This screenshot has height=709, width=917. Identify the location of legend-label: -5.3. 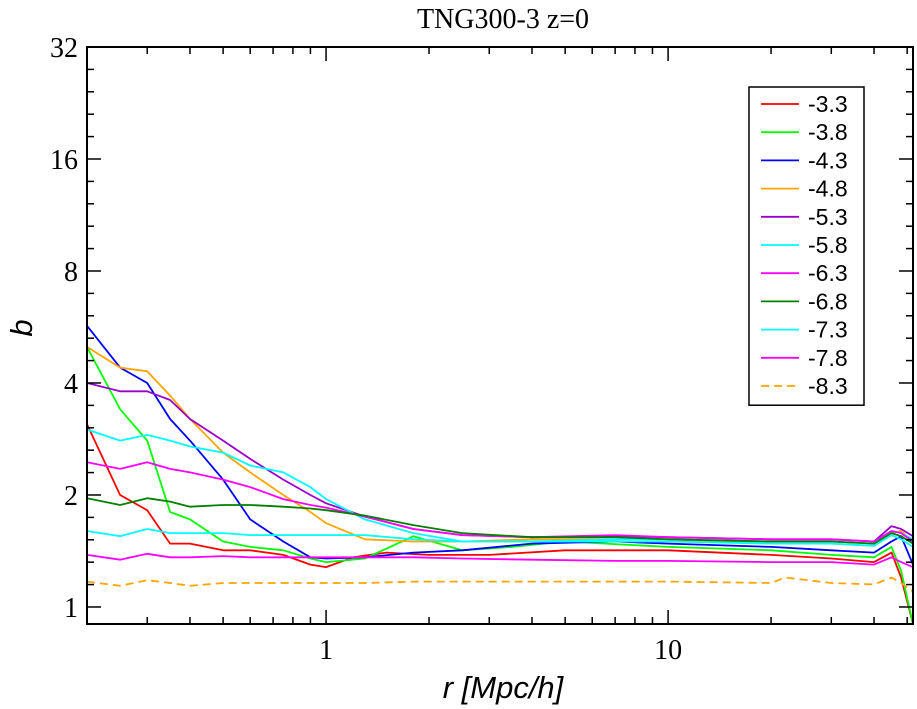
(828, 217).